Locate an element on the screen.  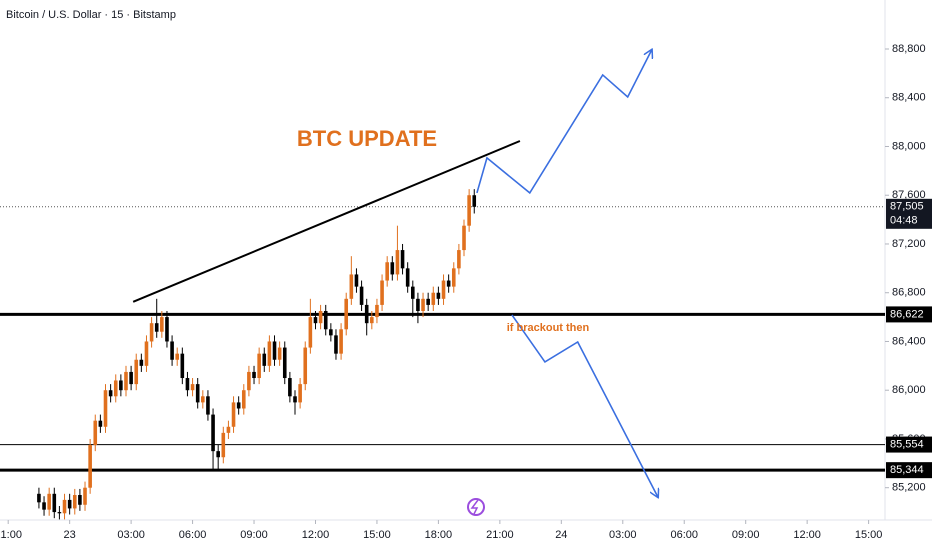
y-tick-label: 86,400 is located at coordinates (909, 341).